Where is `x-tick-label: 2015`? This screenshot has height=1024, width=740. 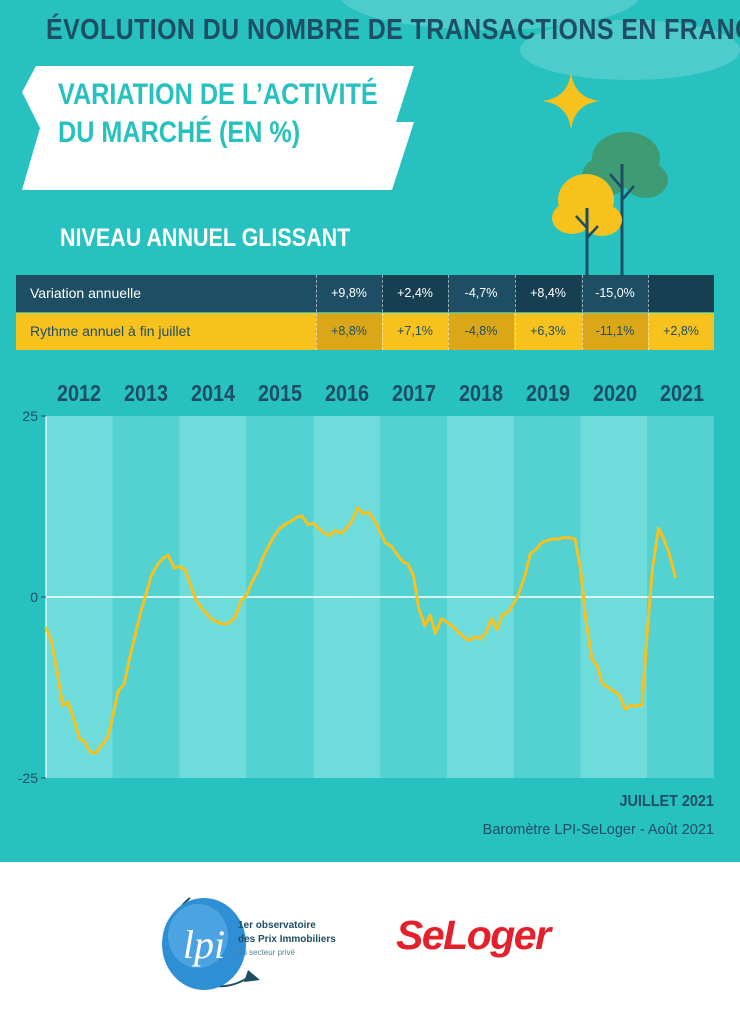
x-tick-label: 2015 is located at coordinates (279, 393).